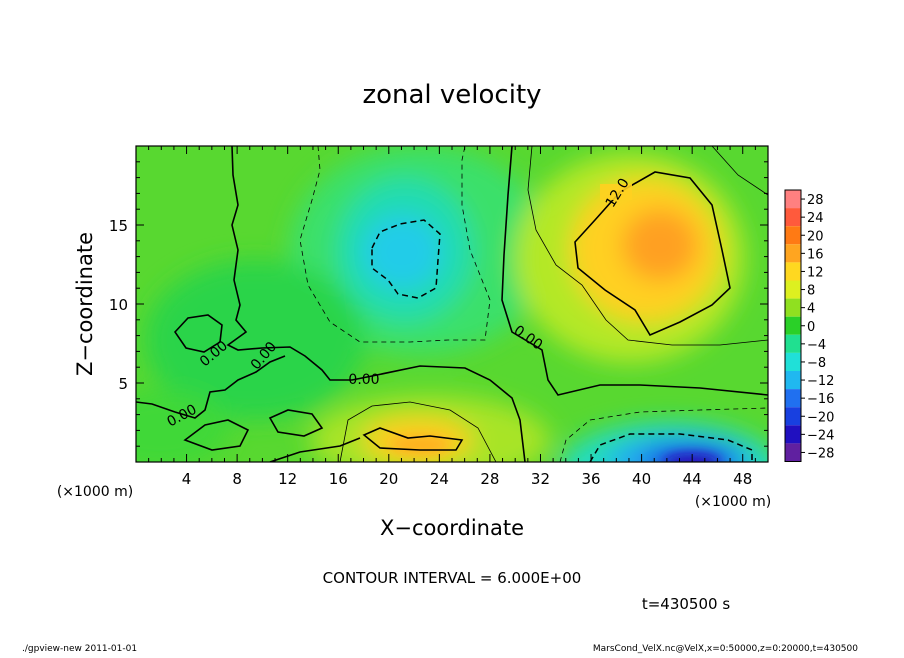  Describe the element at coordinates (815, 200) in the screenshot. I see `colorbar-label: 28` at that location.